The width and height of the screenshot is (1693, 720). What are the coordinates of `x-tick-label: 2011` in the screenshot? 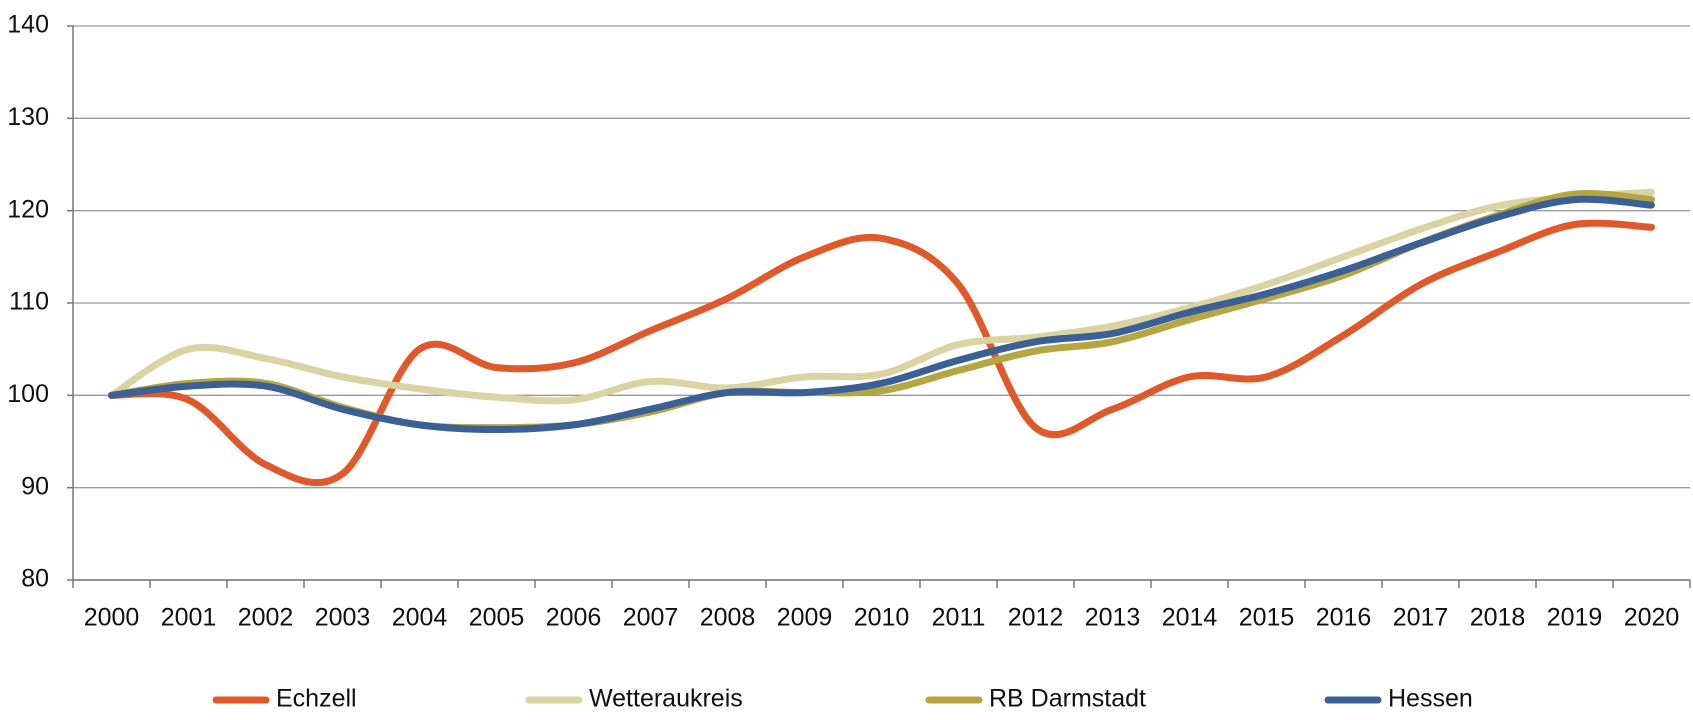 It's located at (959, 618).